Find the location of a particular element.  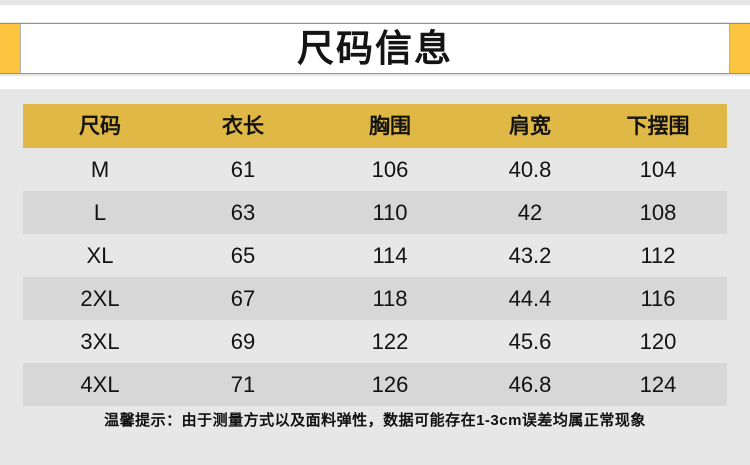

table-cell: 2XL is located at coordinates (100, 298).